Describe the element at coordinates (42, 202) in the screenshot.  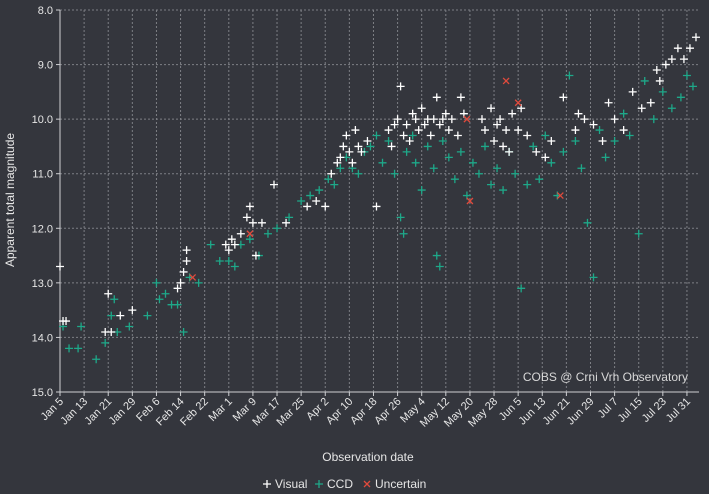
I see `y-tick-labels: 8.0 9.0 10.0 11.0 12.0 13.0 14.0 15.0` at that location.